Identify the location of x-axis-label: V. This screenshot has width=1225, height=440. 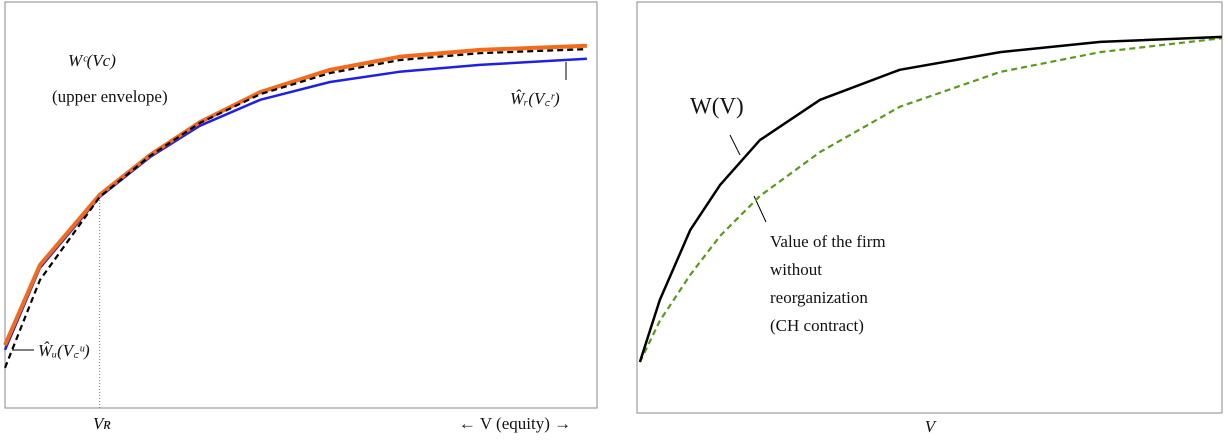
(931, 426).